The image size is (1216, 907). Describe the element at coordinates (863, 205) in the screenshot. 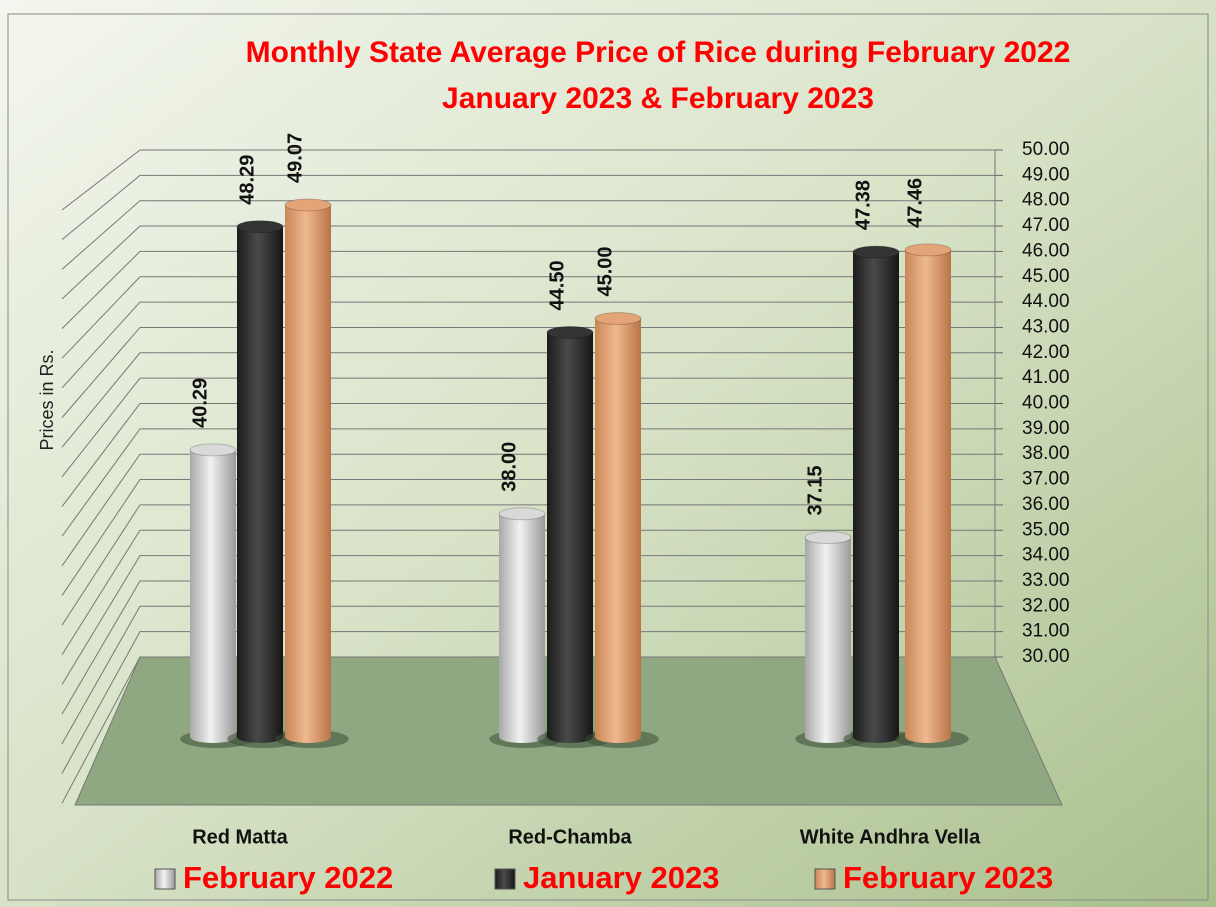

I see `value-label: 47.38` at that location.